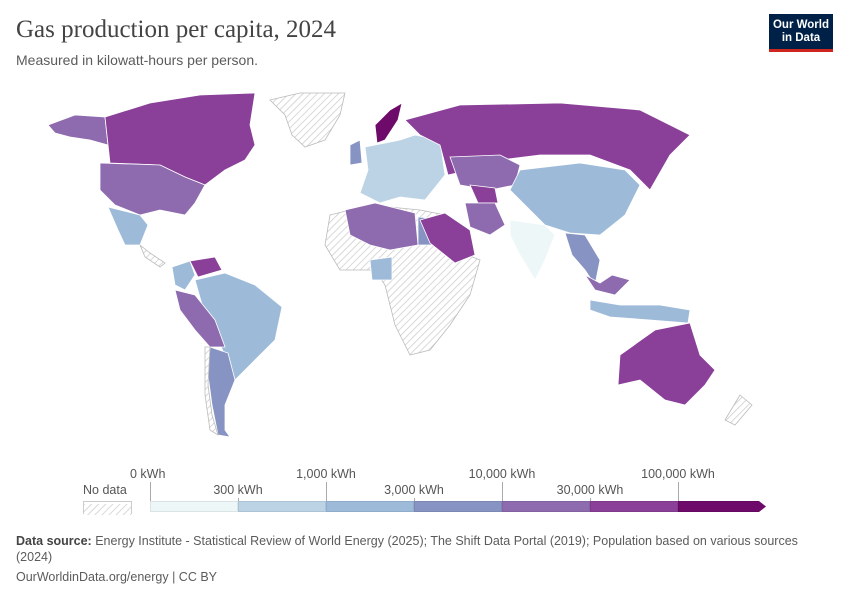 This screenshot has height=600, width=850. Describe the element at coordinates (582, 259) in the screenshot. I see `country-southeast-asia` at that location.